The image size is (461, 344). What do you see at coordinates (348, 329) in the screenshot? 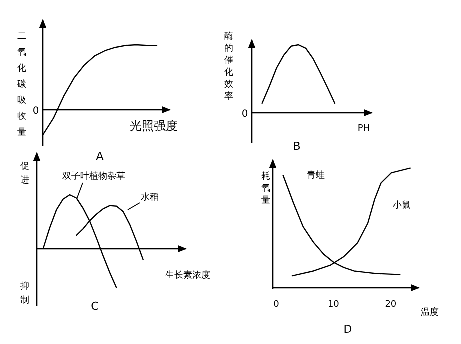
I see `text: D` at bounding box center [348, 329].